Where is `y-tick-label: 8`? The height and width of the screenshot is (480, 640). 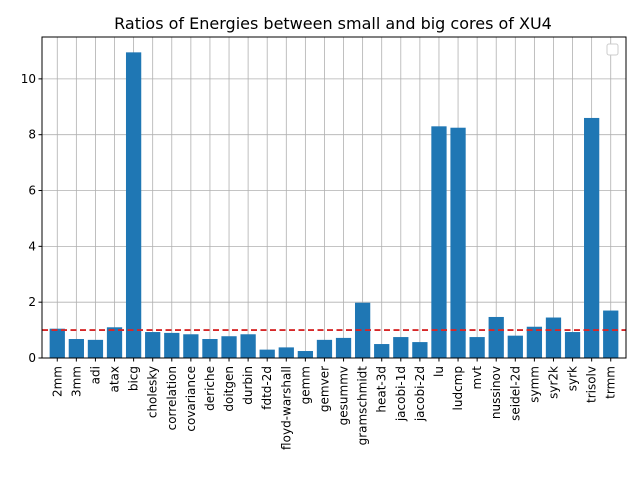
y-tick-label: 8 is located at coordinates (32, 135).